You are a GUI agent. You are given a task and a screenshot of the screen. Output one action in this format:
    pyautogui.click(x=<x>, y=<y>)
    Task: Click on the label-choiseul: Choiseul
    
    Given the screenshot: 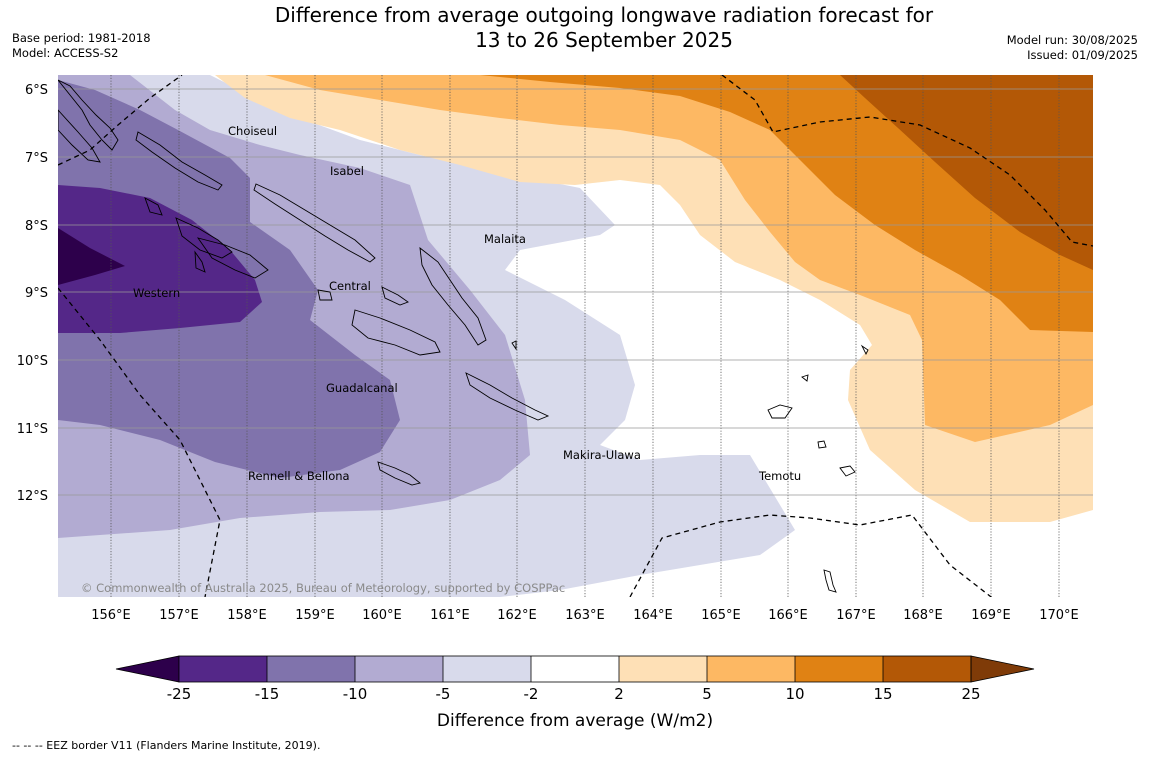 What is the action you would take?
    pyautogui.click(x=252, y=131)
    